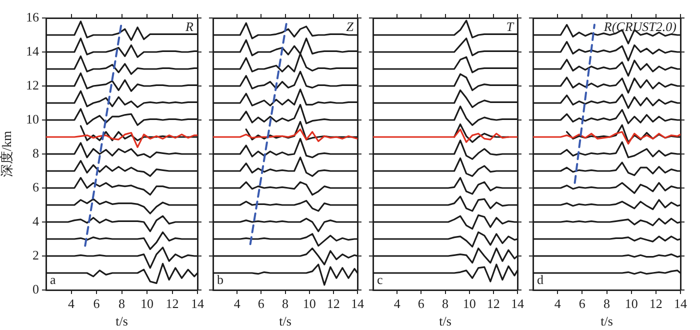 The height and width of the screenshot is (330, 700). I want to click on annotation: d, so click(540, 279).